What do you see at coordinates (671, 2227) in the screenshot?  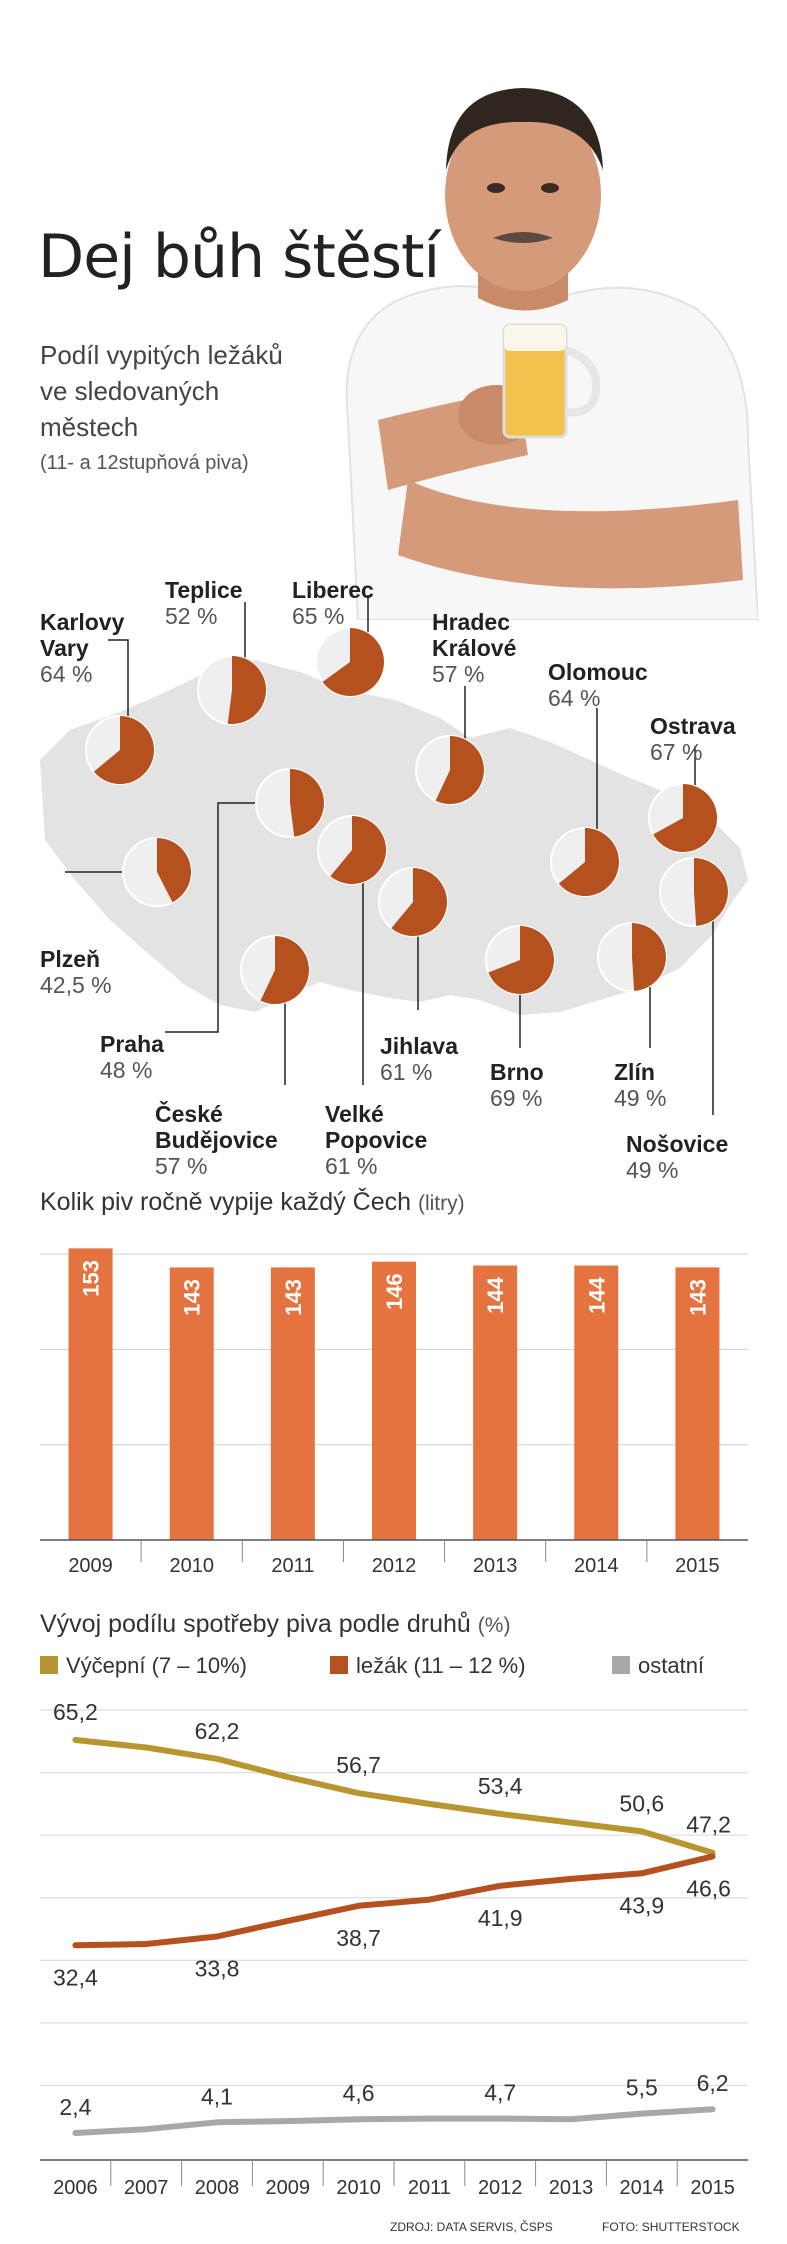 I see `photo-credit: FOTO: SHUTTERSTOCK` at bounding box center [671, 2227].